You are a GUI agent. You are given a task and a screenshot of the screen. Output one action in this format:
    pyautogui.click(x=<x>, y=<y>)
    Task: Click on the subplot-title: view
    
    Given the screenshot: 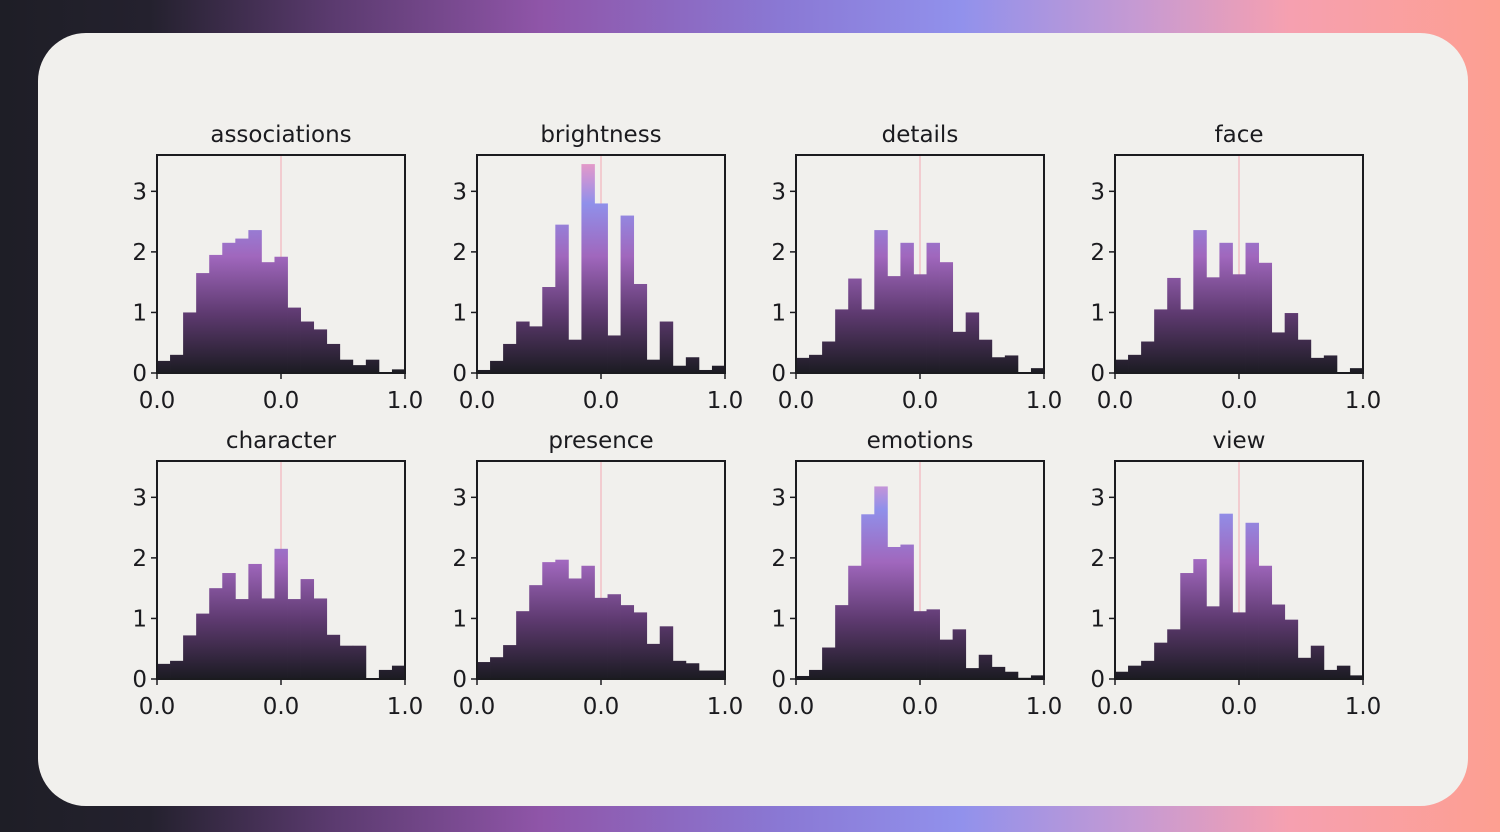 What is the action you would take?
    pyautogui.click(x=1239, y=441)
    